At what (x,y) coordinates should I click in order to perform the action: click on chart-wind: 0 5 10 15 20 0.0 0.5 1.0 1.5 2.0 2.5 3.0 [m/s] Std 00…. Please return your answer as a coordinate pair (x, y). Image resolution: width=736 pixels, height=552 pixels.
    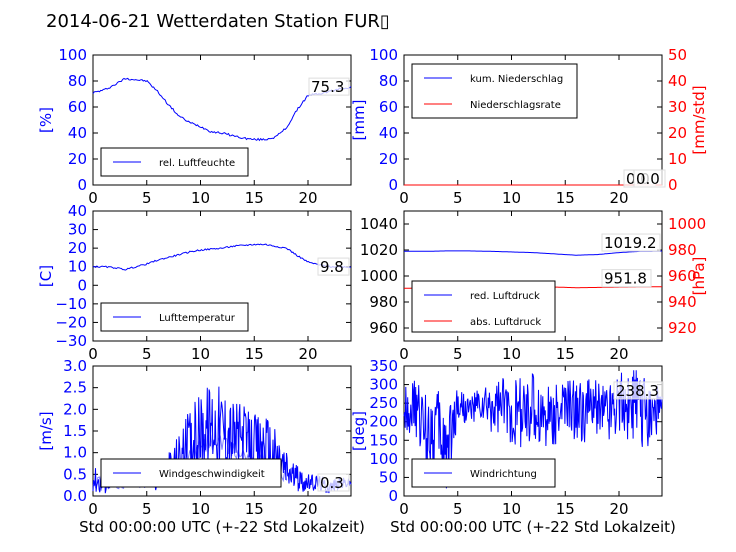
    Looking at the image, I should click on (201, 446).